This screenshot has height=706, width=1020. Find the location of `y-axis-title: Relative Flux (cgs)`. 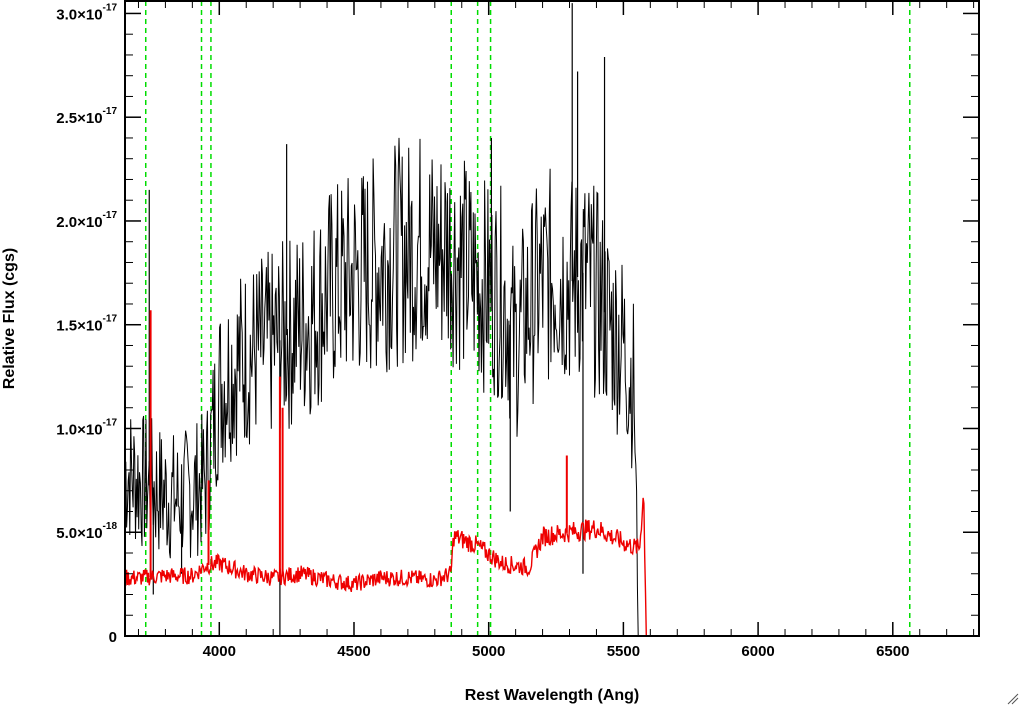

y-axis-title: Relative Flux (cgs) is located at coordinates (9, 318).